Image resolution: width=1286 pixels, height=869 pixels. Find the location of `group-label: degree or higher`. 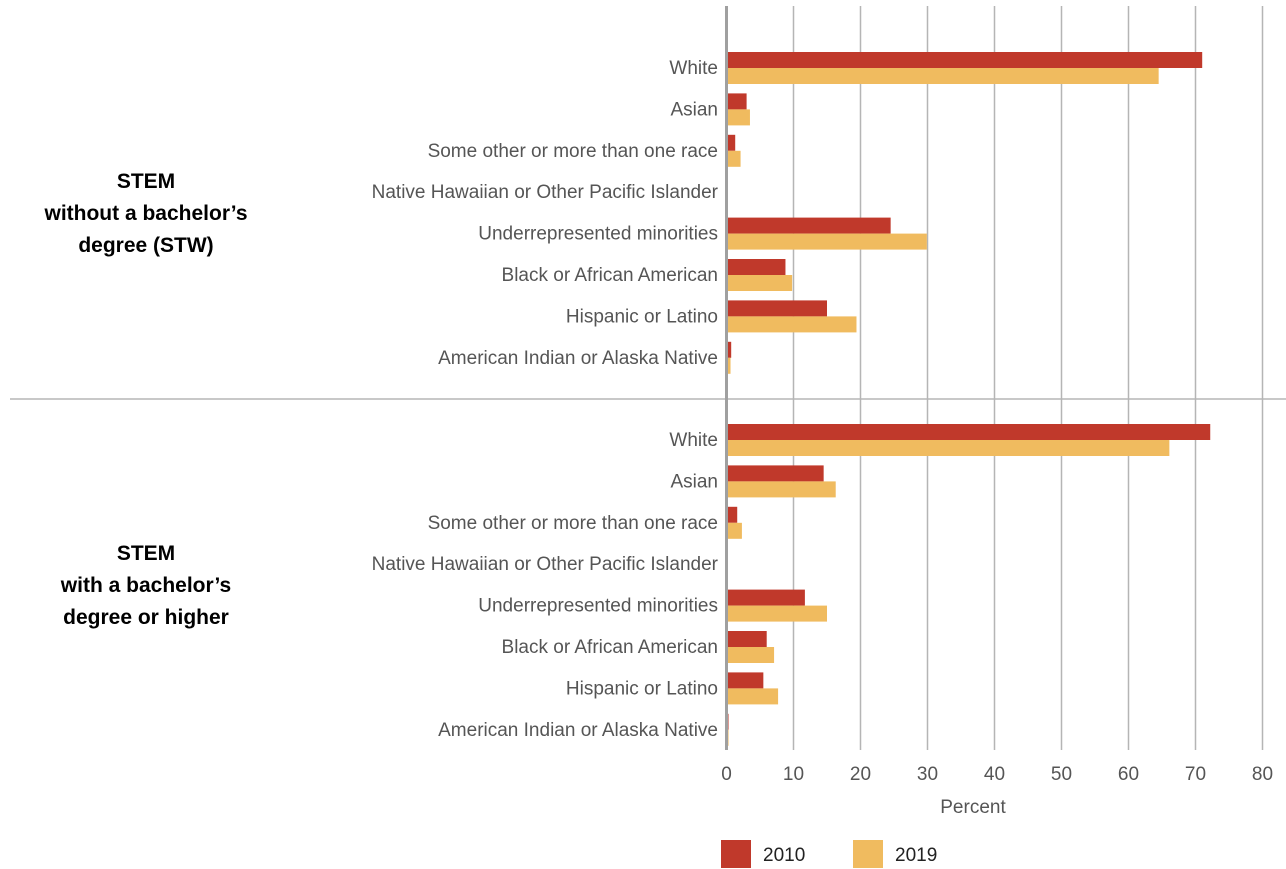

group-label: degree or higher is located at coordinates (146, 617).